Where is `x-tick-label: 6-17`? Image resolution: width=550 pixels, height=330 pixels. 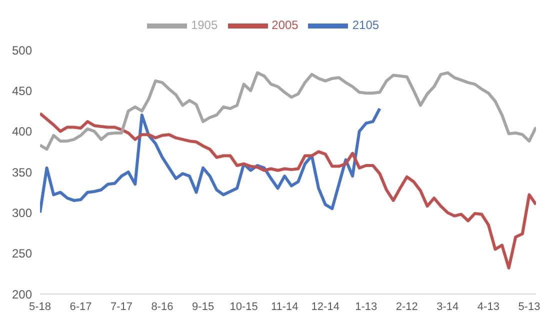
x-tick-label: 6-17 is located at coordinates (81, 306).